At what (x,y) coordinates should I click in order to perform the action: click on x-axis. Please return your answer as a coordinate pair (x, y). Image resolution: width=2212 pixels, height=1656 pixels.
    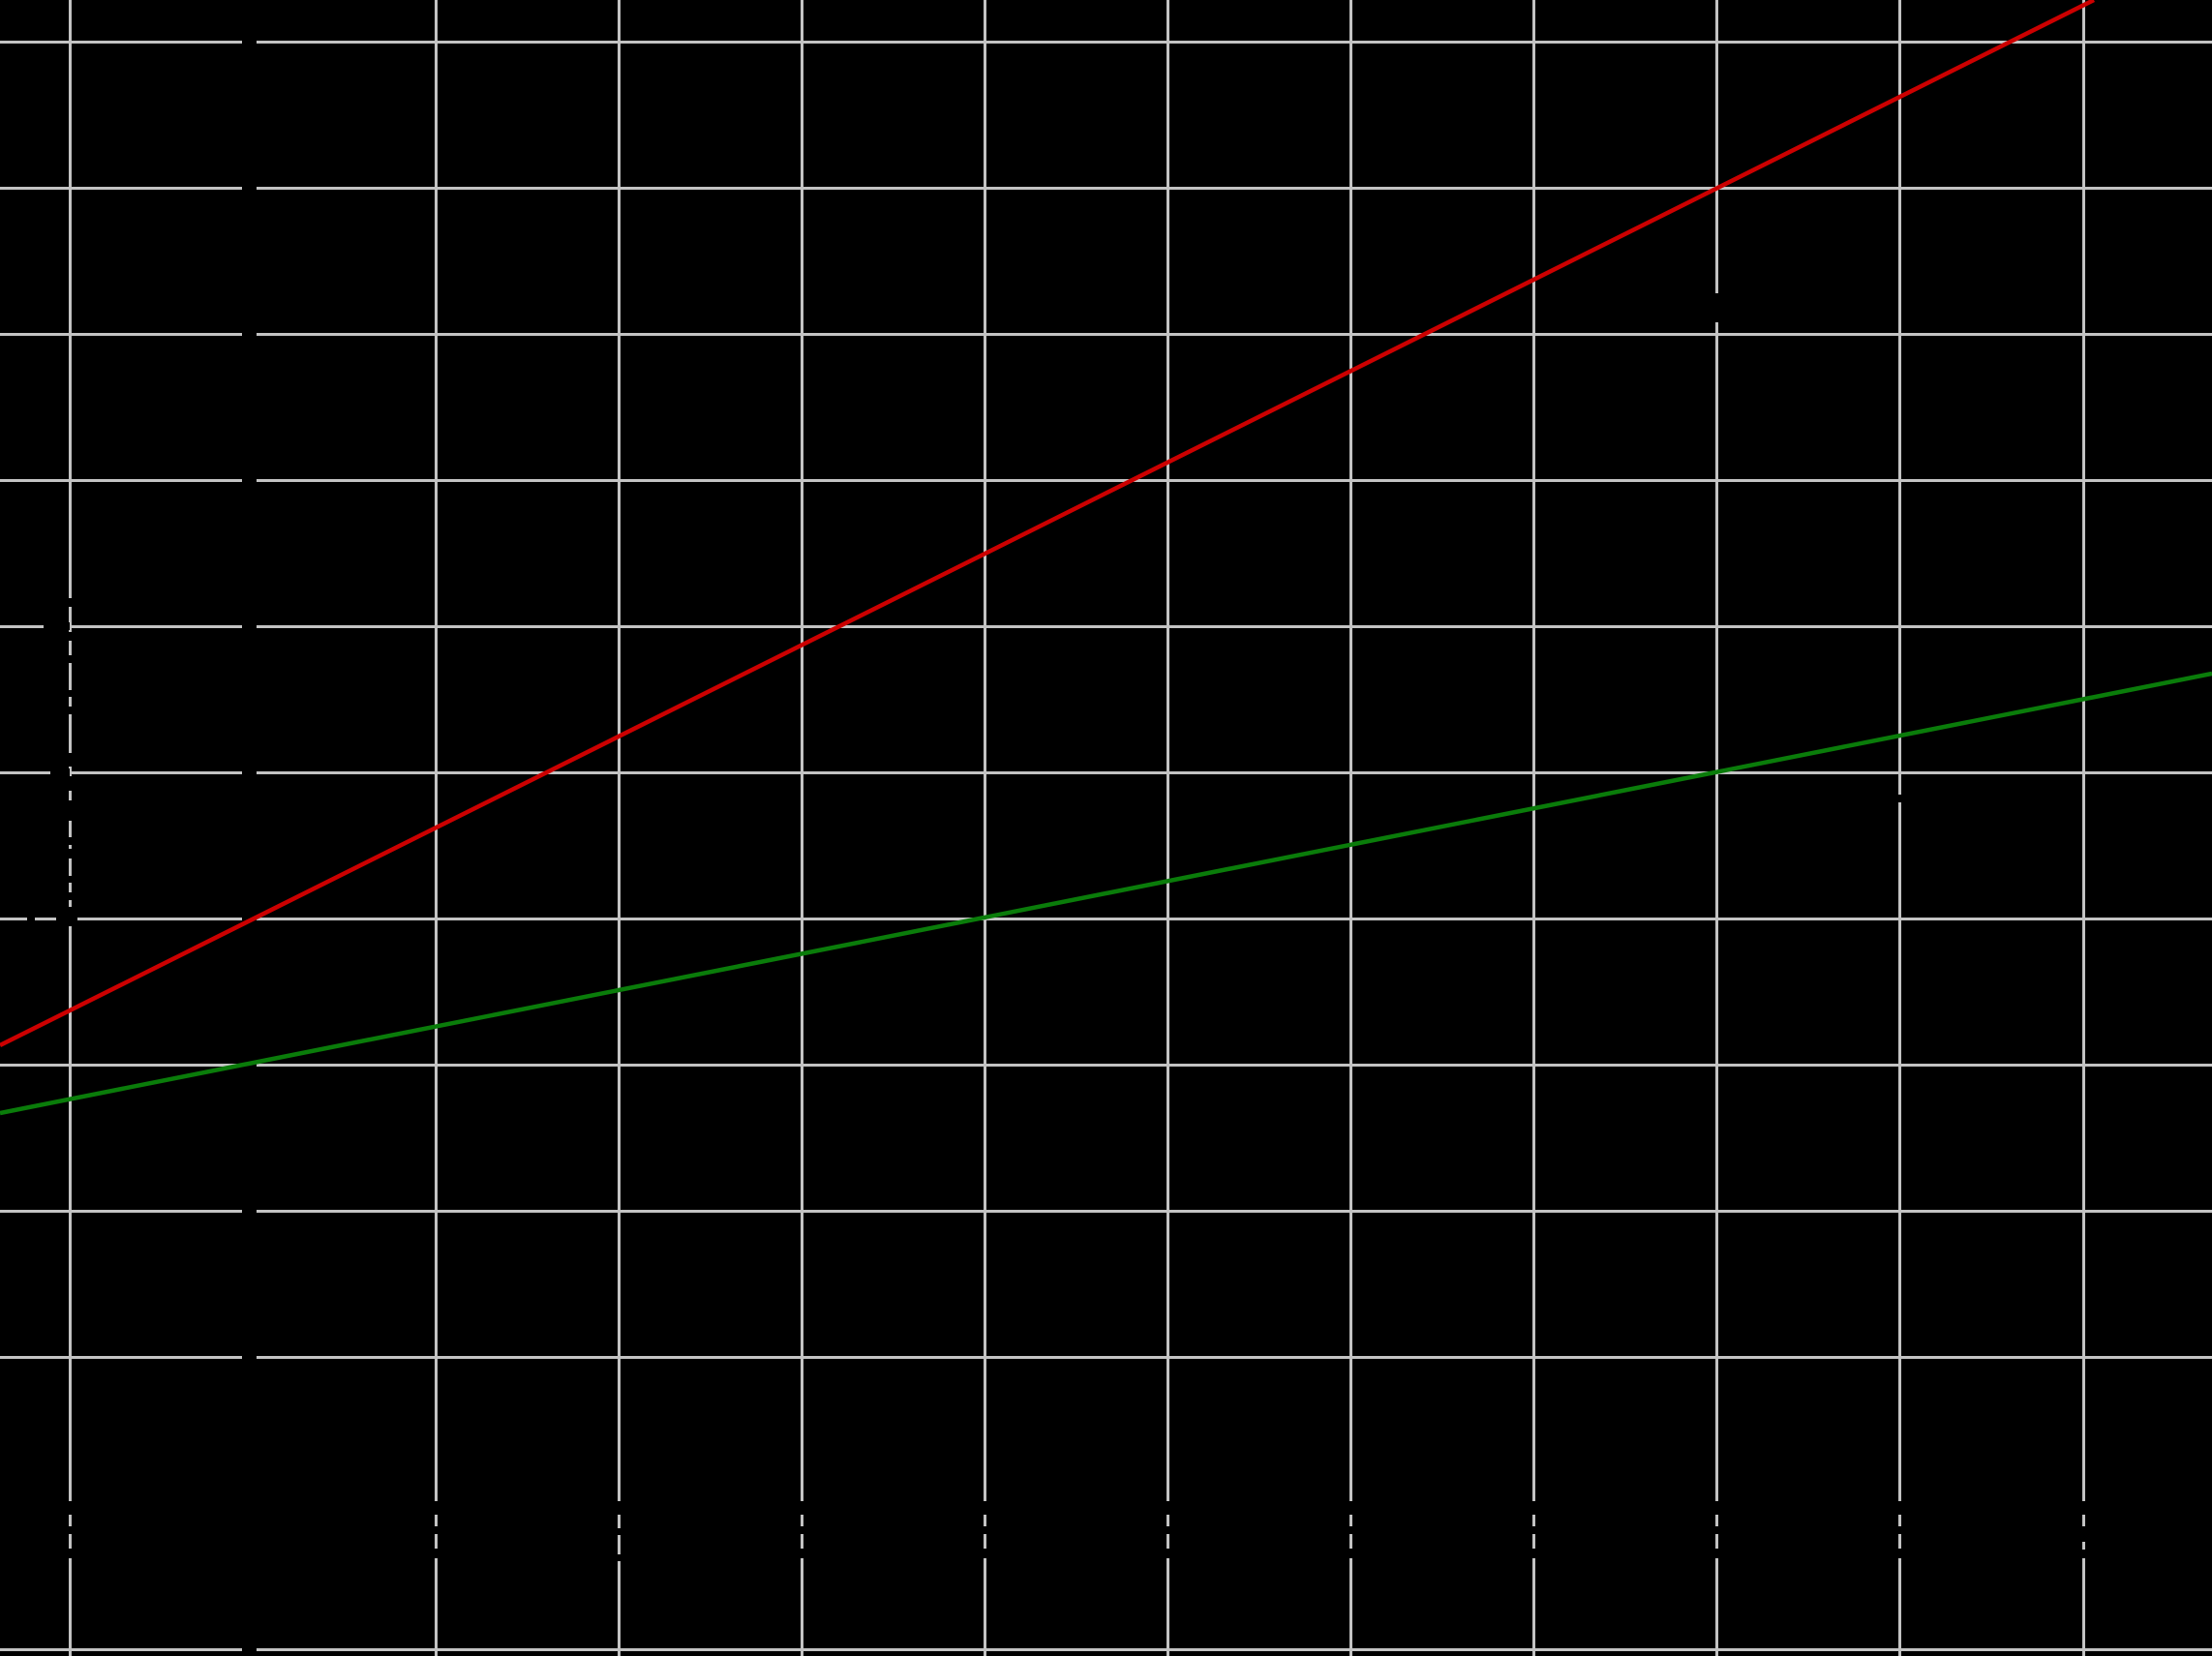
    Looking at the image, I should click on (1106, 1503).